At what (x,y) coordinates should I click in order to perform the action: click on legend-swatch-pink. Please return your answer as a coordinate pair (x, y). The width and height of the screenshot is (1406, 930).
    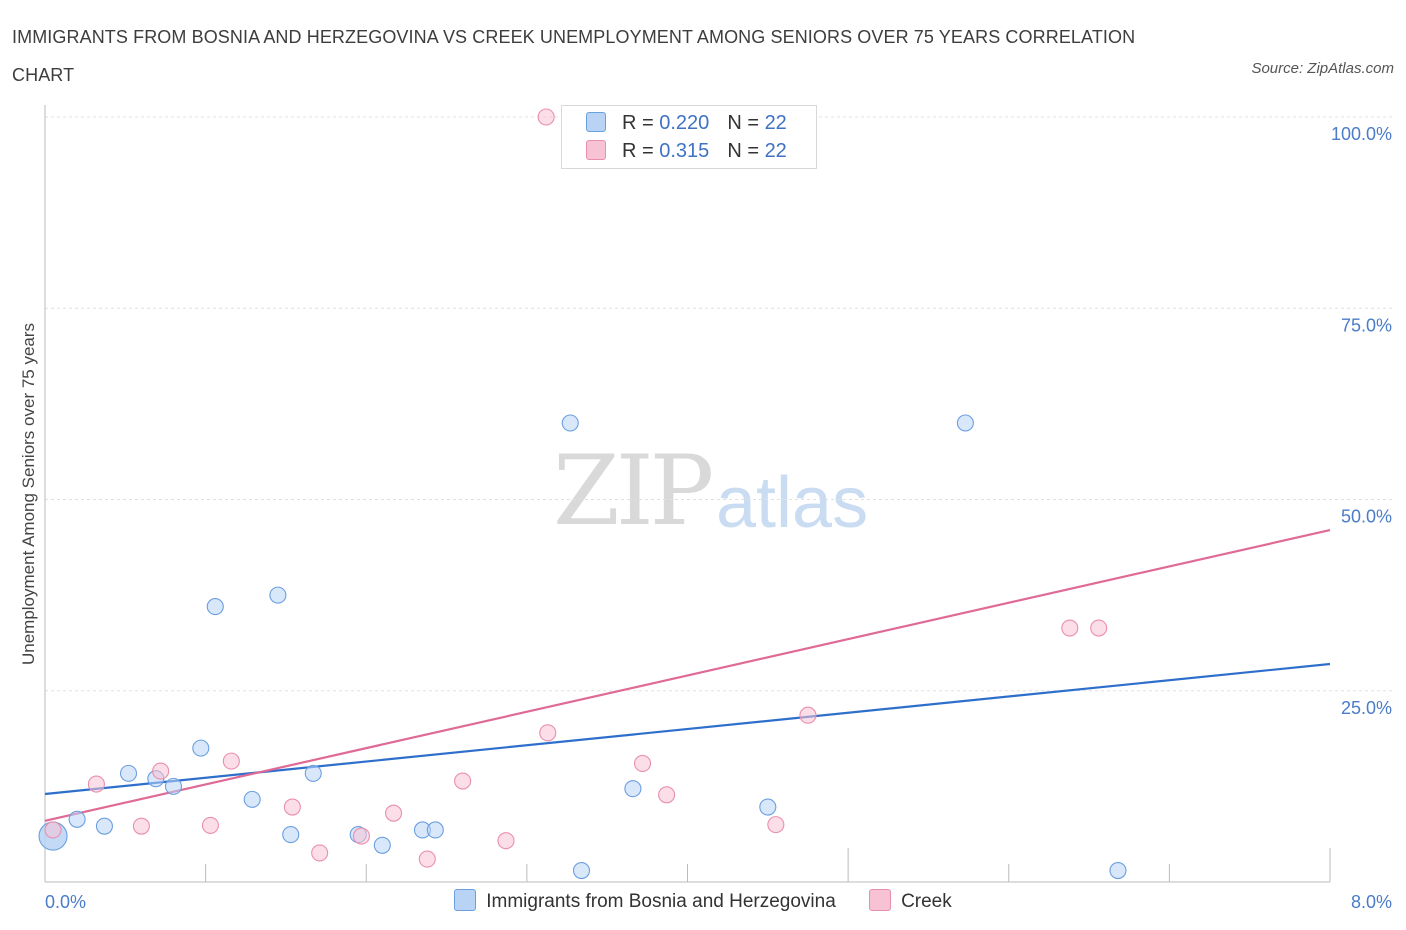
    Looking at the image, I should click on (596, 150).